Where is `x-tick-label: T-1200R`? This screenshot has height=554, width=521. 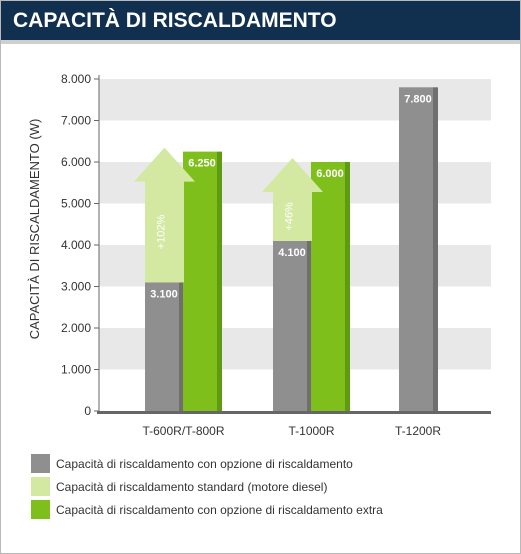
x-tick-label: T-1200R is located at coordinates (418, 431).